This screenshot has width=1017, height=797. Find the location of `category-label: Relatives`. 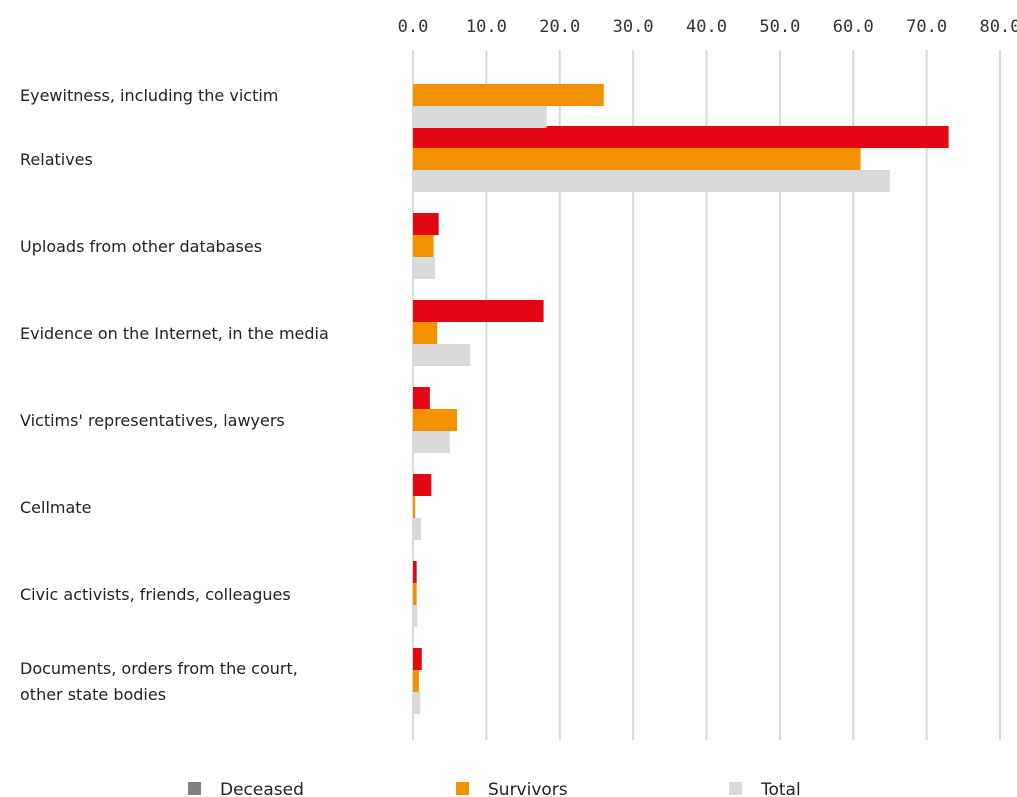

category-label: Relatives is located at coordinates (56, 159).